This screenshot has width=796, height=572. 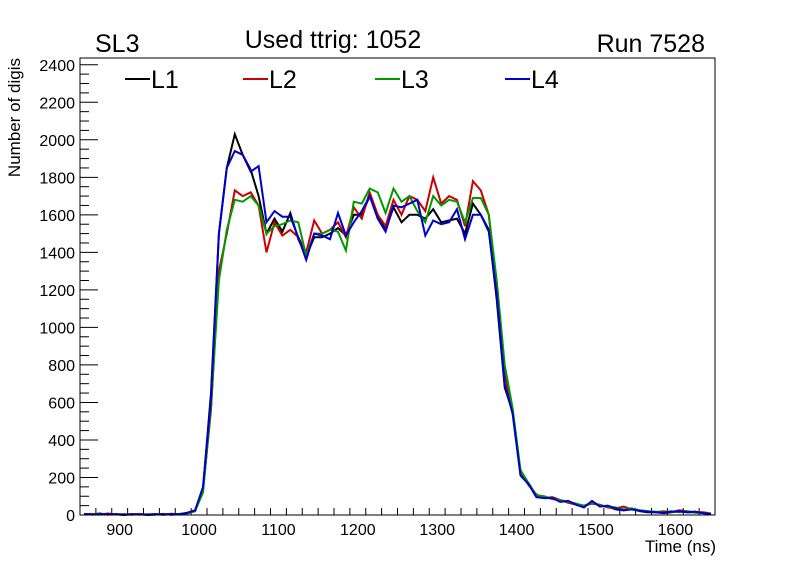 What do you see at coordinates (358, 530) in the screenshot?
I see `x-tick-label: 1200` at bounding box center [358, 530].